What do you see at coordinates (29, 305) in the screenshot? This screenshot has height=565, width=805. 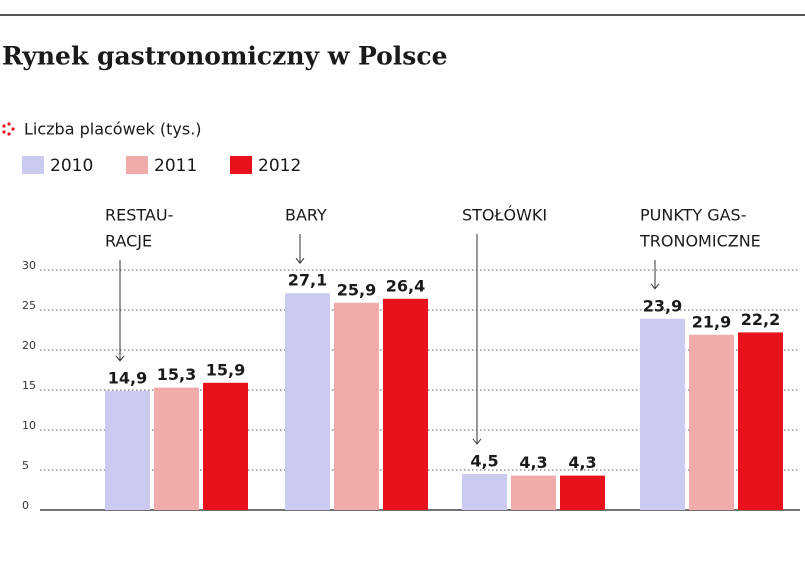 I see `y-tick-label: 25` at bounding box center [29, 305].